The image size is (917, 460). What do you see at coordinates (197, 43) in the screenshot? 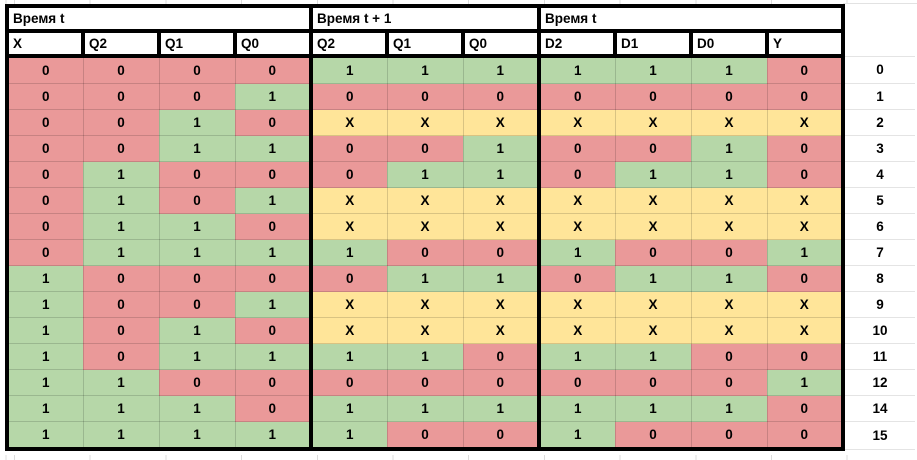
I see `column-header-q1-2: Q1` at bounding box center [197, 43].